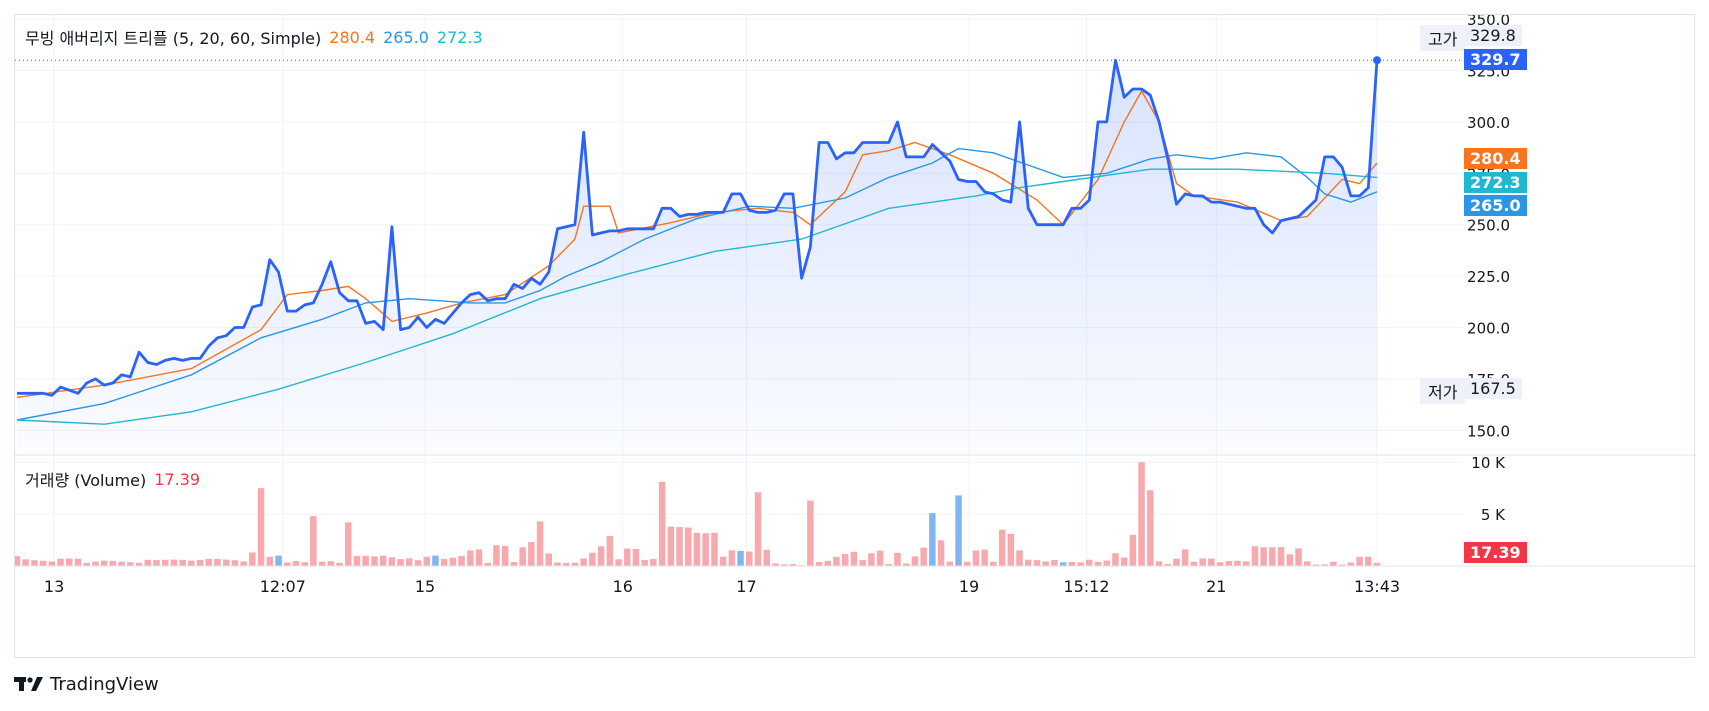 The image size is (1709, 711). What do you see at coordinates (283, 586) in the screenshot?
I see `time-tick-label: 12:07` at bounding box center [283, 586].